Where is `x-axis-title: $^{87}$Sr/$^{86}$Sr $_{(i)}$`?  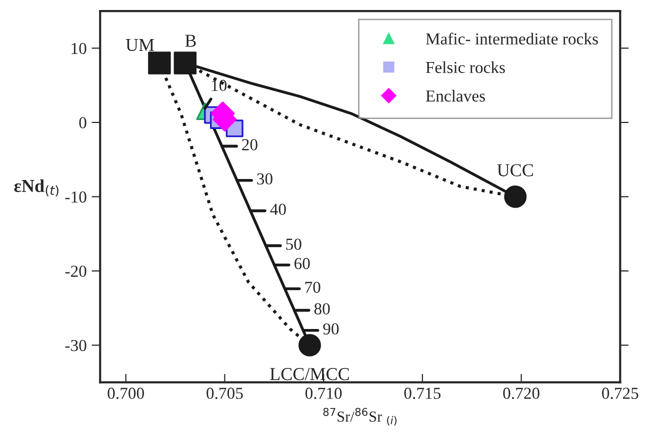
x-axis-title: $^{87}$Sr/$^{86}$Sr $_{(i)}$ is located at coordinates (360, 417).